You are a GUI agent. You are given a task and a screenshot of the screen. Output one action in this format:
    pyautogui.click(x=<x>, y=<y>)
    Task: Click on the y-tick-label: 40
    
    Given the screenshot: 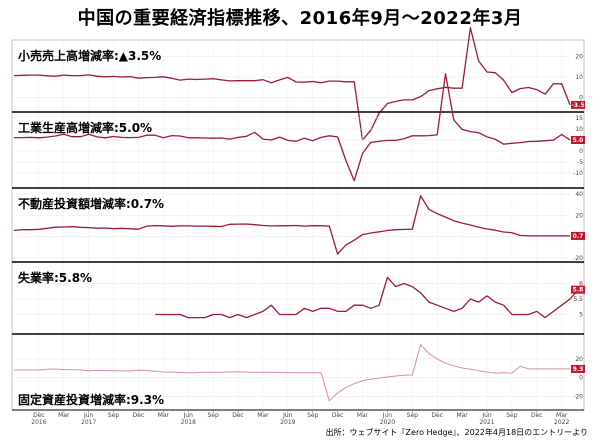 What is the action you would take?
    pyautogui.click(x=579, y=194)
    